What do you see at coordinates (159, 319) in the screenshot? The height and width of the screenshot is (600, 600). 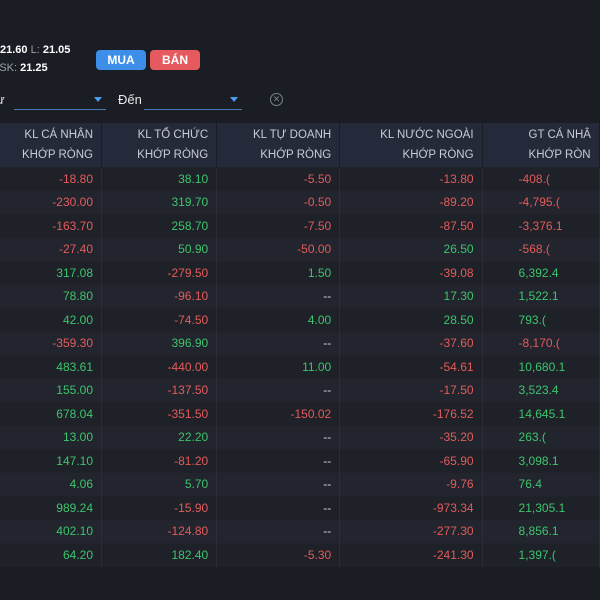 I see `table-cell: -74.50` at bounding box center [159, 319].